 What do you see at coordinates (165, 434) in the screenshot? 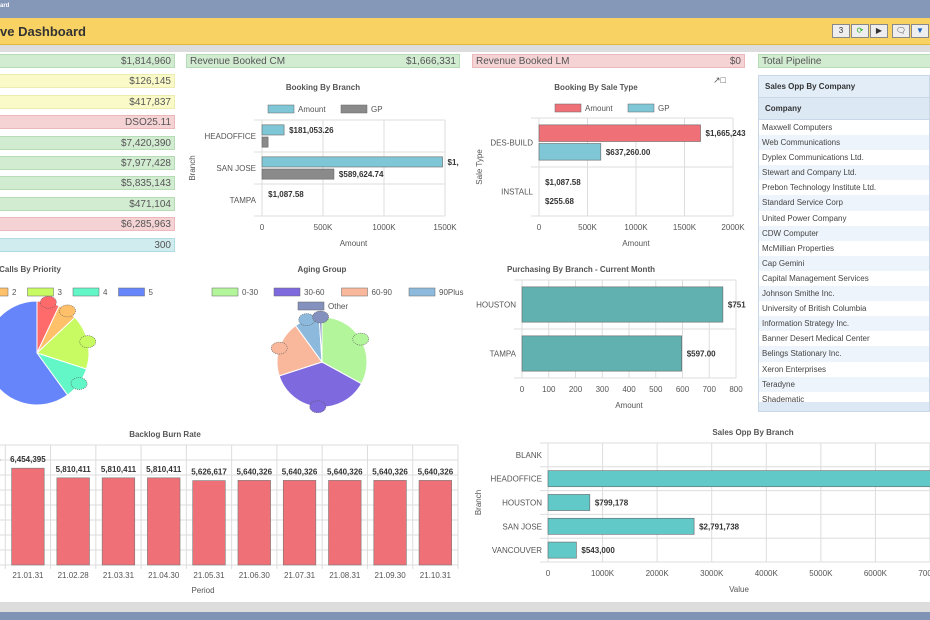
I see `chart-title: Backlog Burn Rate` at bounding box center [165, 434].